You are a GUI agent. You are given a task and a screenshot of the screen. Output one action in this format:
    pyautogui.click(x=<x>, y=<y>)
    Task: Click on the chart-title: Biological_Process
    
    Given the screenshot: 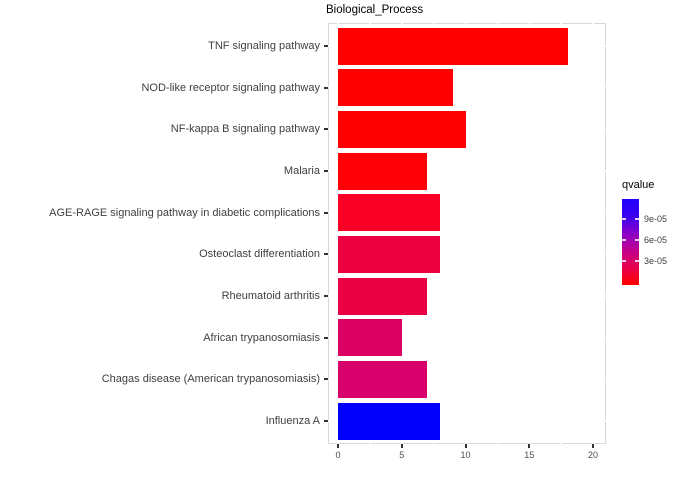 What is the action you would take?
    pyautogui.click(x=375, y=10)
    